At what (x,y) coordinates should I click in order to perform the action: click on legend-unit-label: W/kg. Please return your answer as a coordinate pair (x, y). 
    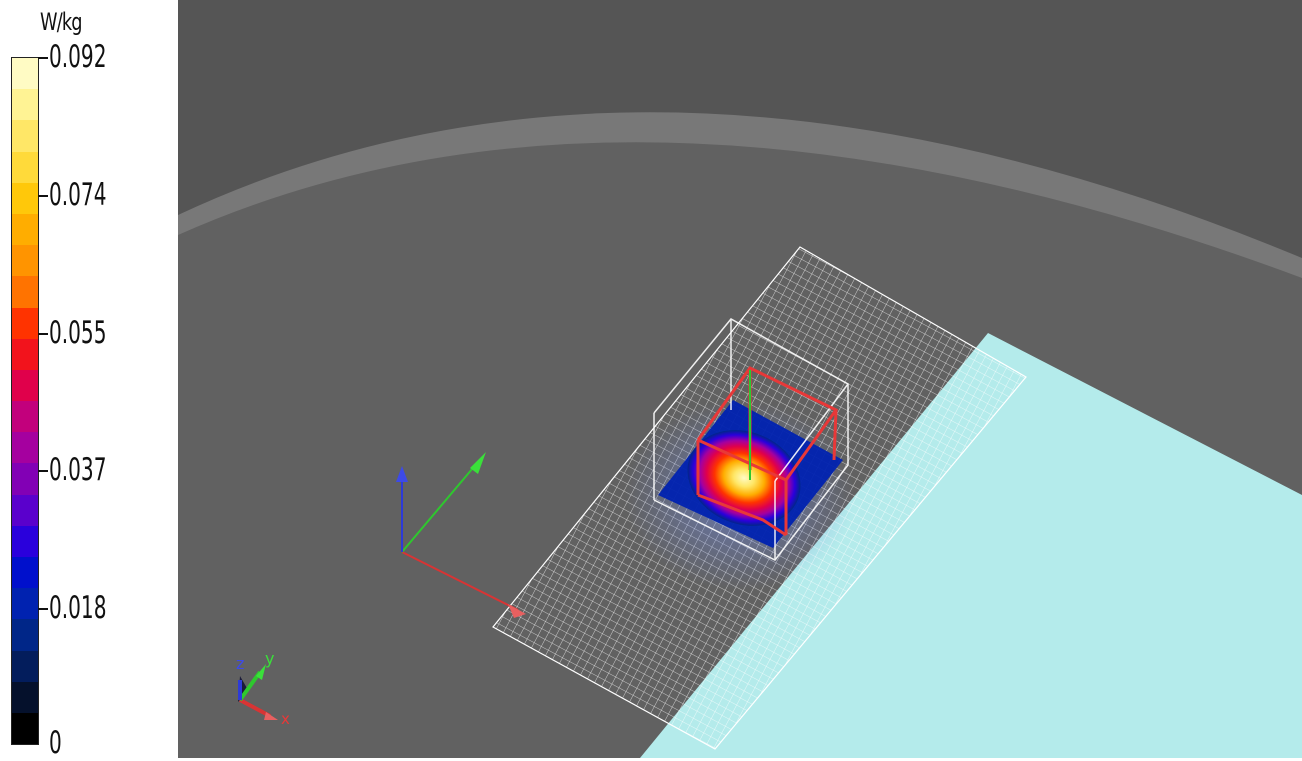
    Looking at the image, I should click on (61, 22).